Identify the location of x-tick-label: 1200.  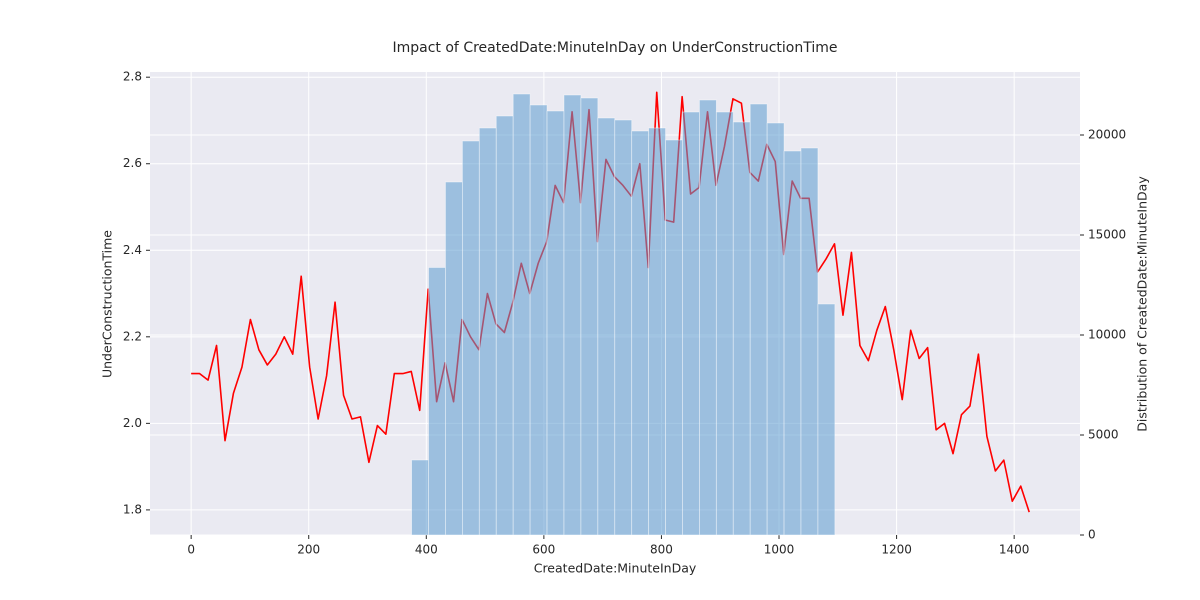
(896, 550).